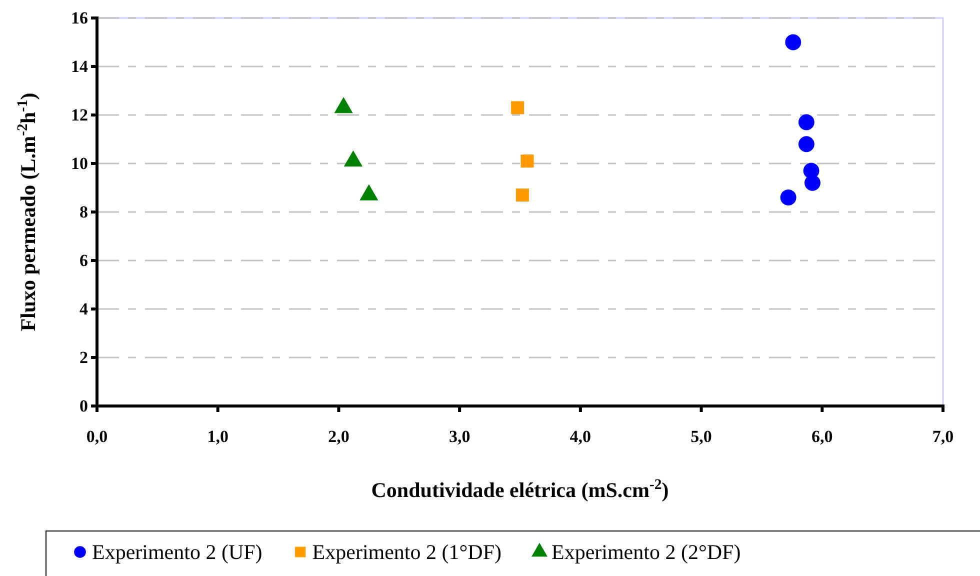 This screenshot has height=576, width=980. What do you see at coordinates (84, 357) in the screenshot?
I see `y-tick-label: 2` at bounding box center [84, 357].